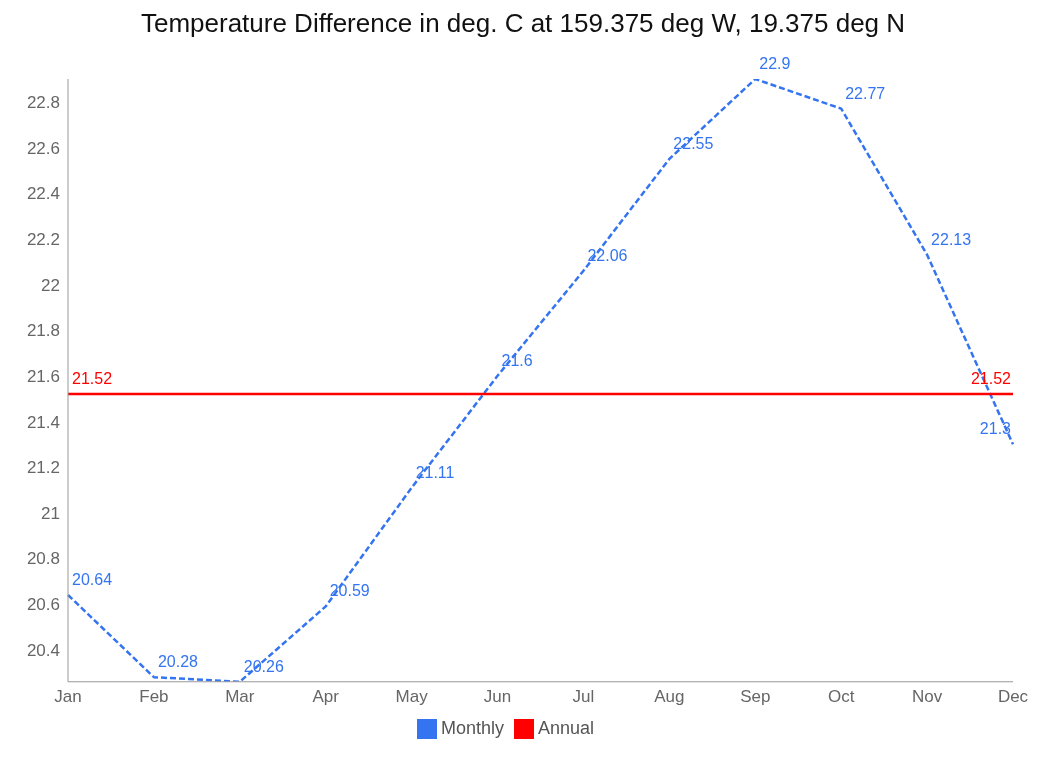 This screenshot has width=1039, height=760. What do you see at coordinates (50, 513) in the screenshot?
I see `y-tick-label: 21` at bounding box center [50, 513].